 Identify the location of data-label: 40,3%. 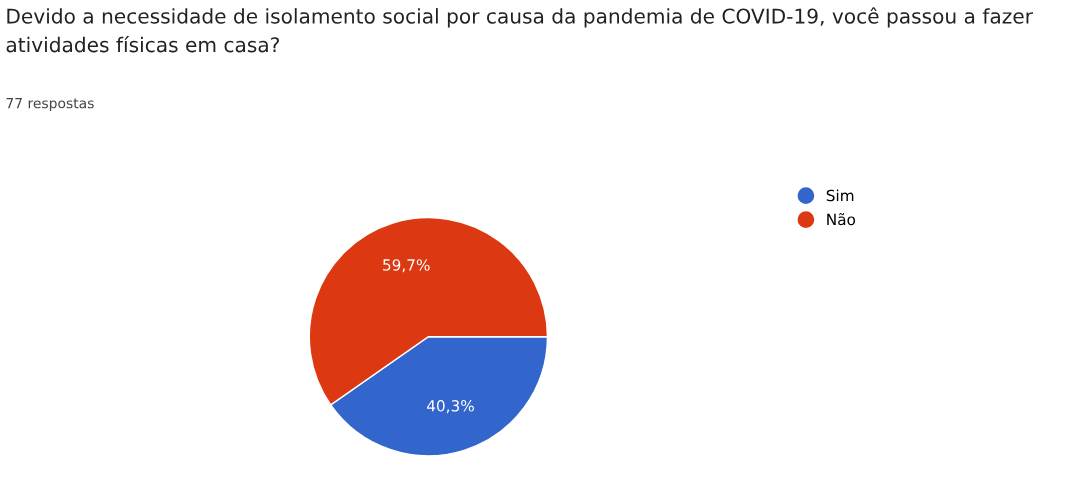
(450, 407).